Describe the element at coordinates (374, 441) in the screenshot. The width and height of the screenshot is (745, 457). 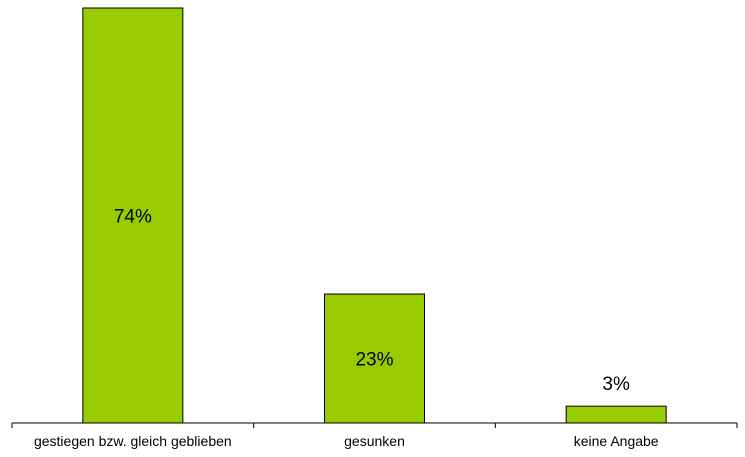
I see `category-label-2: gesunken` at that location.